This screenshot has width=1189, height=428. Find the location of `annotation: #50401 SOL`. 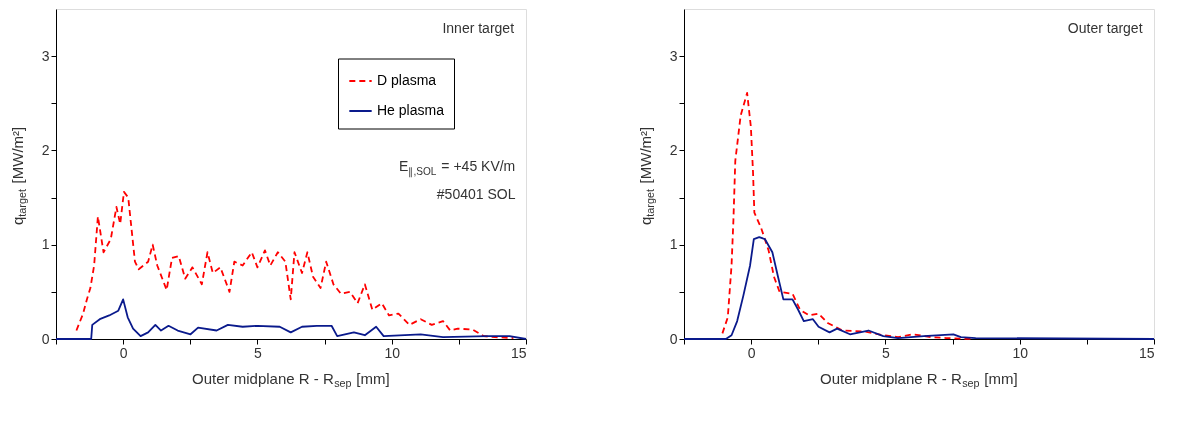

annotation: #50401 SOL is located at coordinates (476, 194).